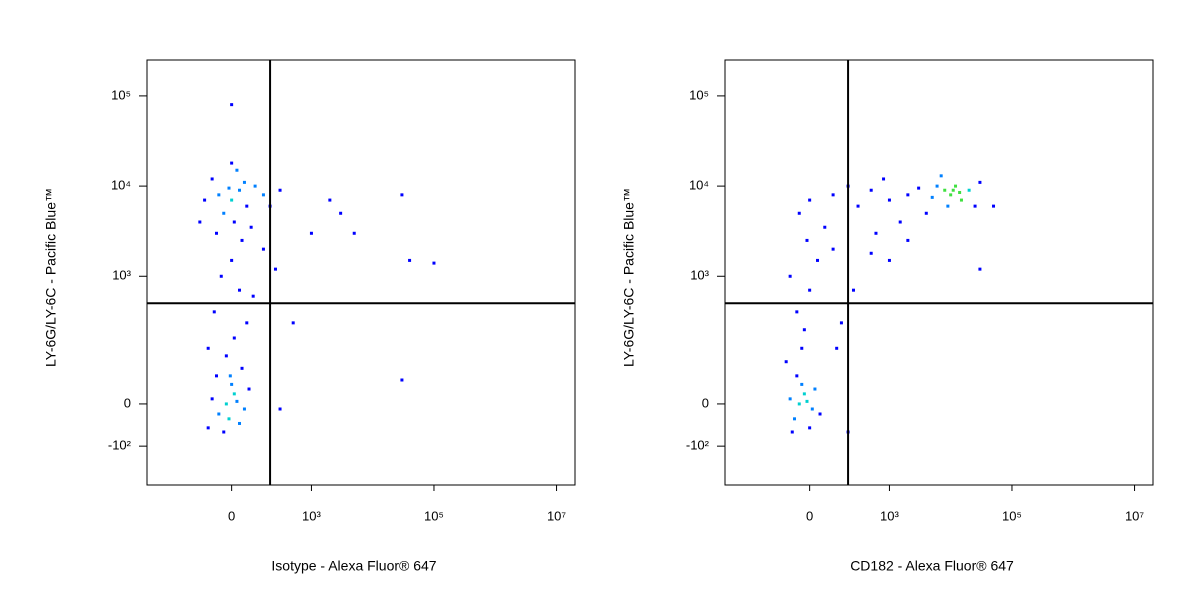 The height and width of the screenshot is (605, 1200). What do you see at coordinates (231, 515) in the screenshot?
I see `x-tick-label: 0` at bounding box center [231, 515].